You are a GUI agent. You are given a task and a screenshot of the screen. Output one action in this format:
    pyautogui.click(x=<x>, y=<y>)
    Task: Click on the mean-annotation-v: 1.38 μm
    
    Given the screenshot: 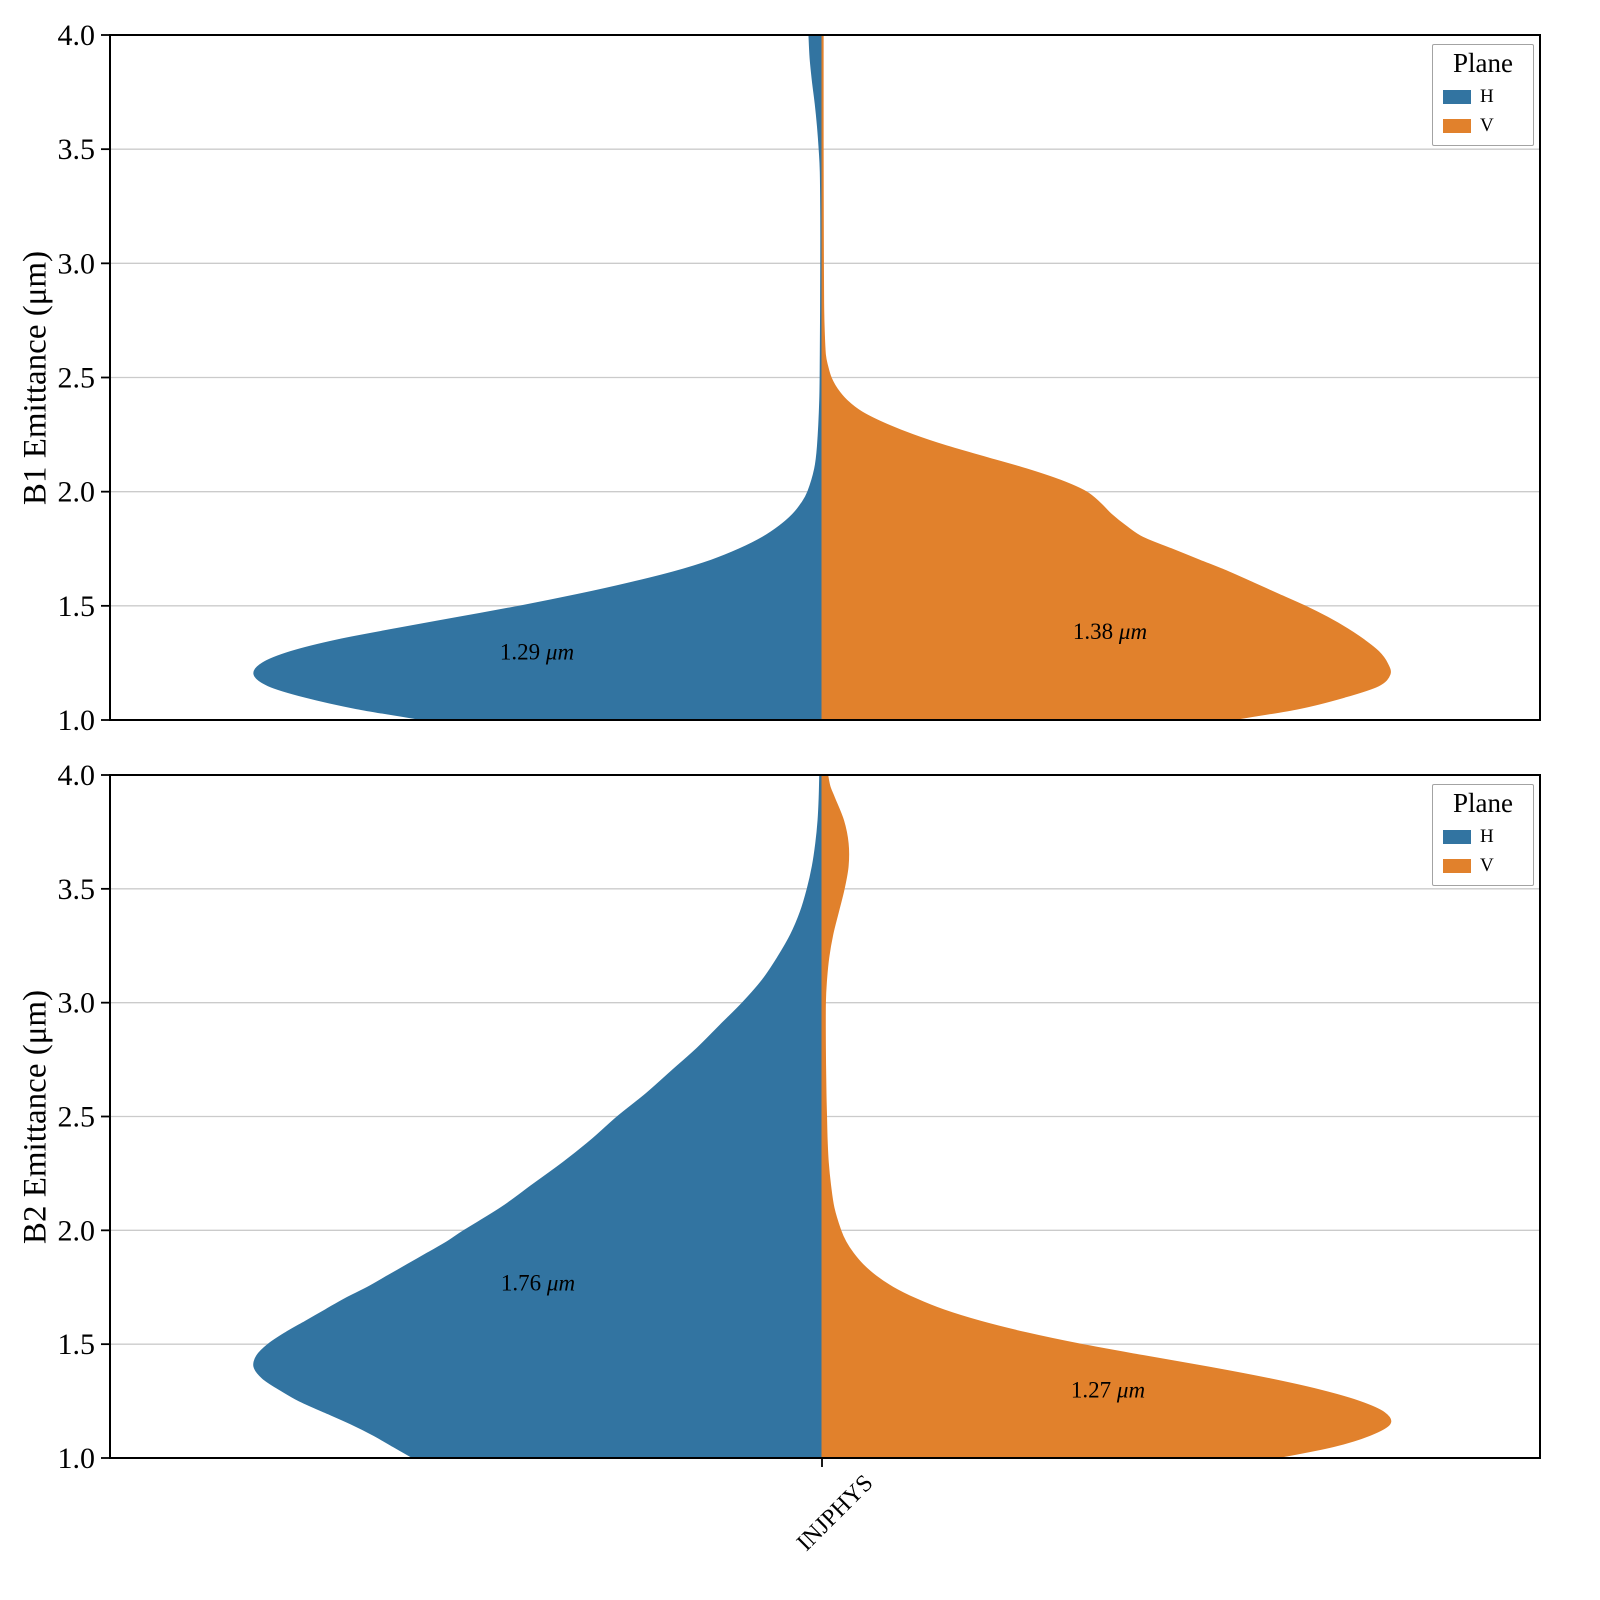 What is the action you would take?
    pyautogui.click(x=1110, y=631)
    